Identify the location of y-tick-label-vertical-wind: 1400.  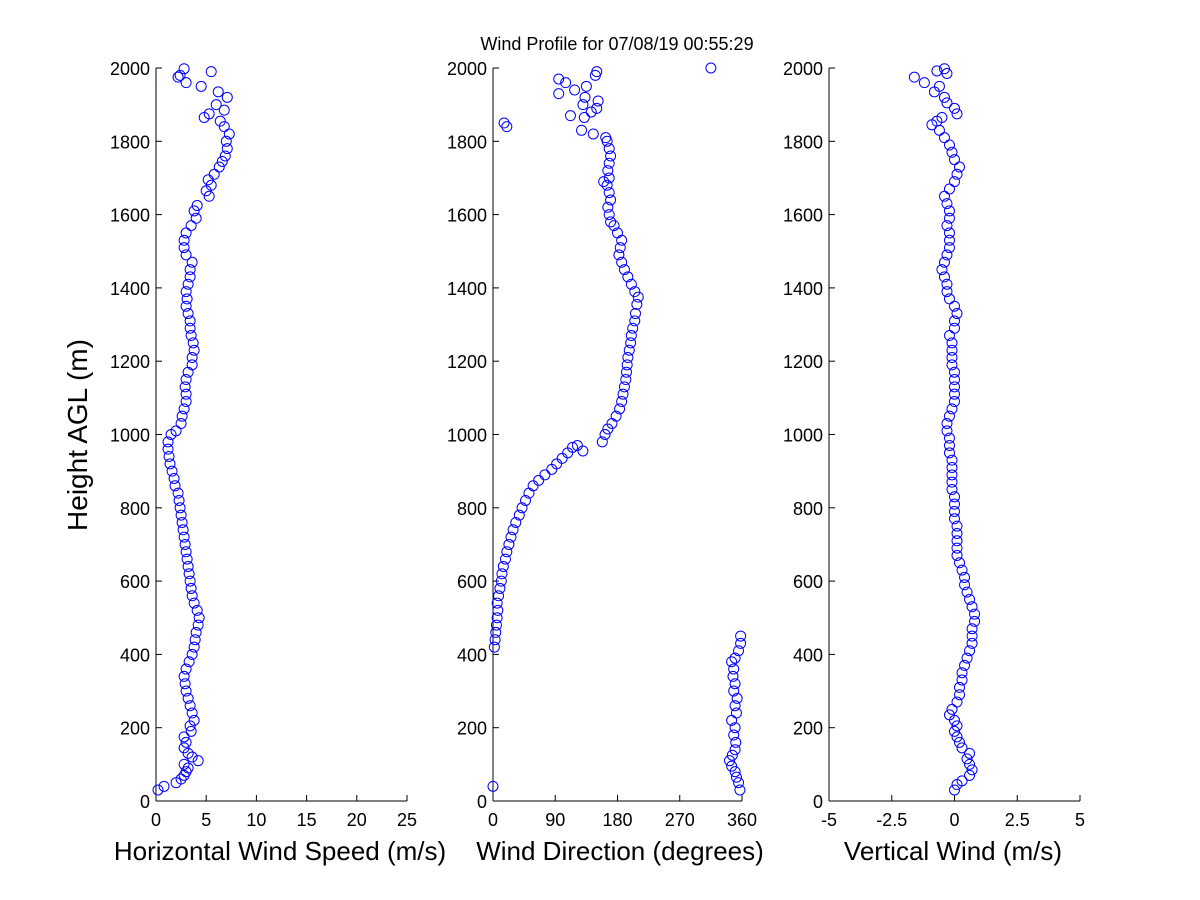
(803, 289).